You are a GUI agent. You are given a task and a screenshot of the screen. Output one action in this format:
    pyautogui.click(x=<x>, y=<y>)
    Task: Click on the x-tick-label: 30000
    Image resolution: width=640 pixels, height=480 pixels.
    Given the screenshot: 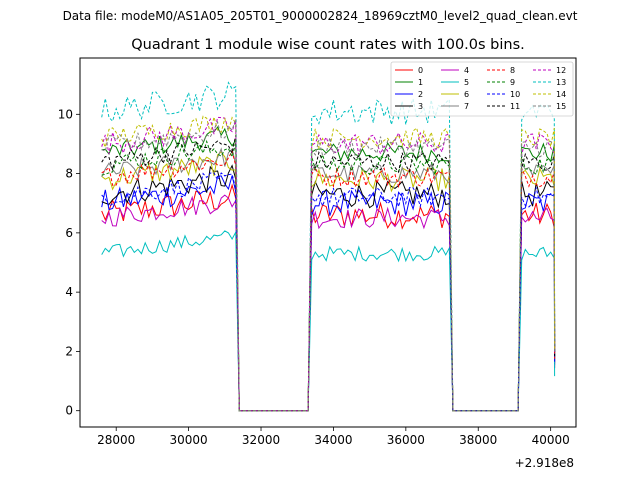 What is the action you would take?
    pyautogui.click(x=189, y=440)
    